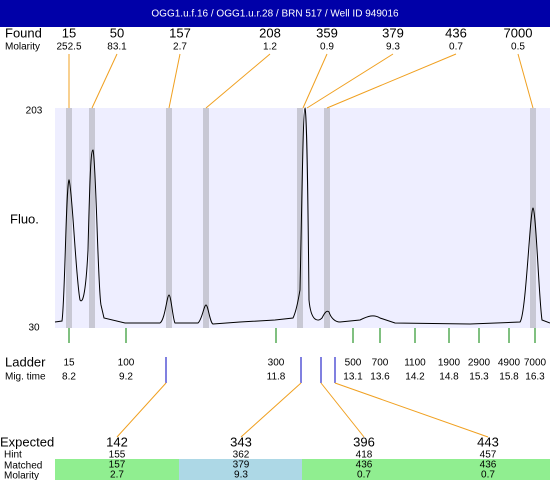 This screenshot has height=480, width=550. I want to click on found-size: 436, so click(456, 32).